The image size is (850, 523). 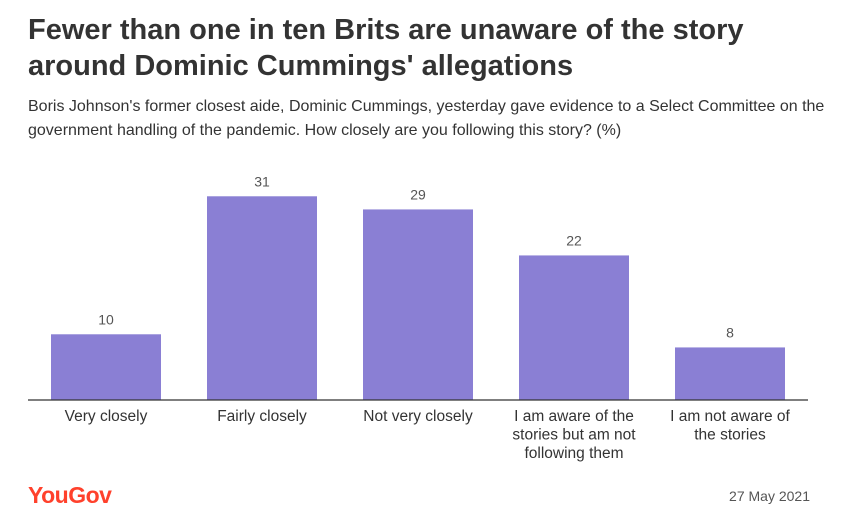 I want to click on data-label-1: 31, so click(x=262, y=181).